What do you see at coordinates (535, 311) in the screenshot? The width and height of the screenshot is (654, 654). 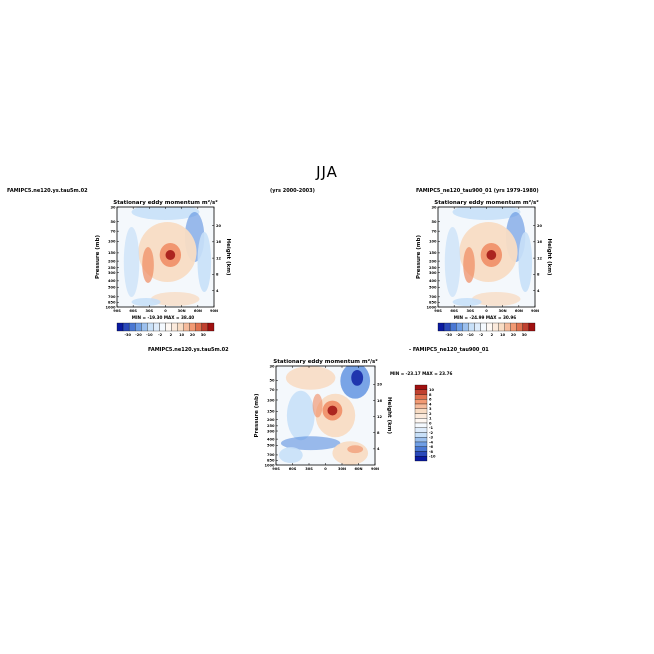 I see `x-tick-label: 90N` at bounding box center [535, 311].